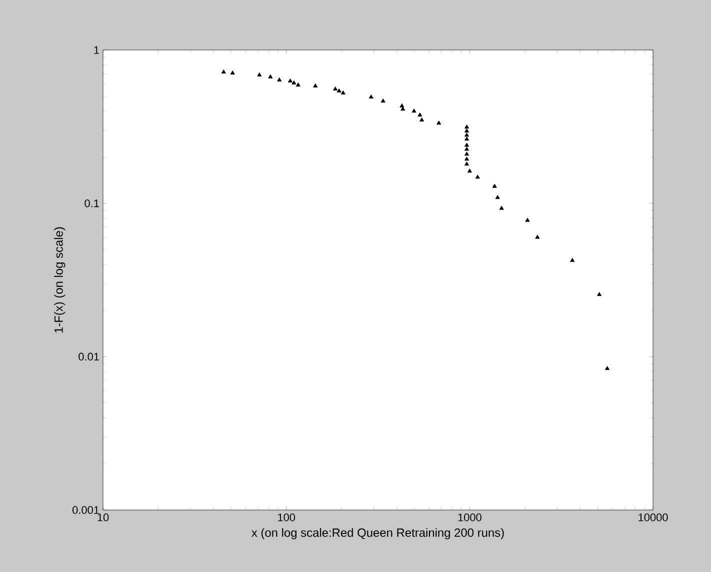 This screenshot has height=572, width=711. I want to click on x-tick-label: 10, so click(103, 518).